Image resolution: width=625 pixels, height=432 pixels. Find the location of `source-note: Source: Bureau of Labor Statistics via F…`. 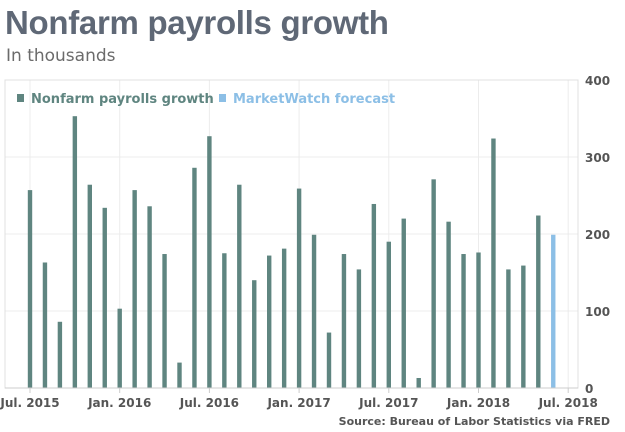

source-note: Source: Bureau of Labor Statistics via F… is located at coordinates (474, 421).